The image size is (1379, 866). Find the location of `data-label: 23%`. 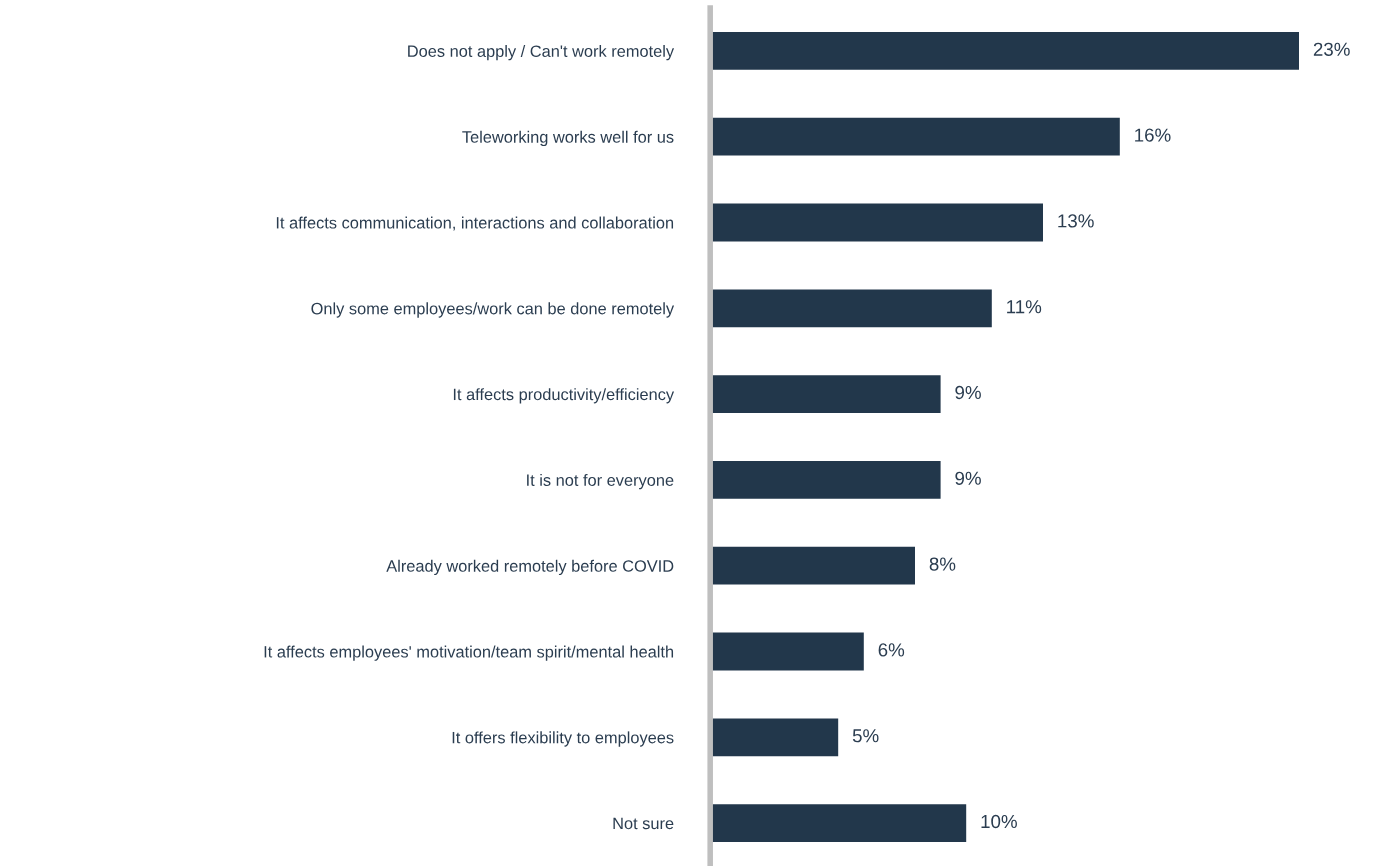

data-label: 23% is located at coordinates (1331, 49).